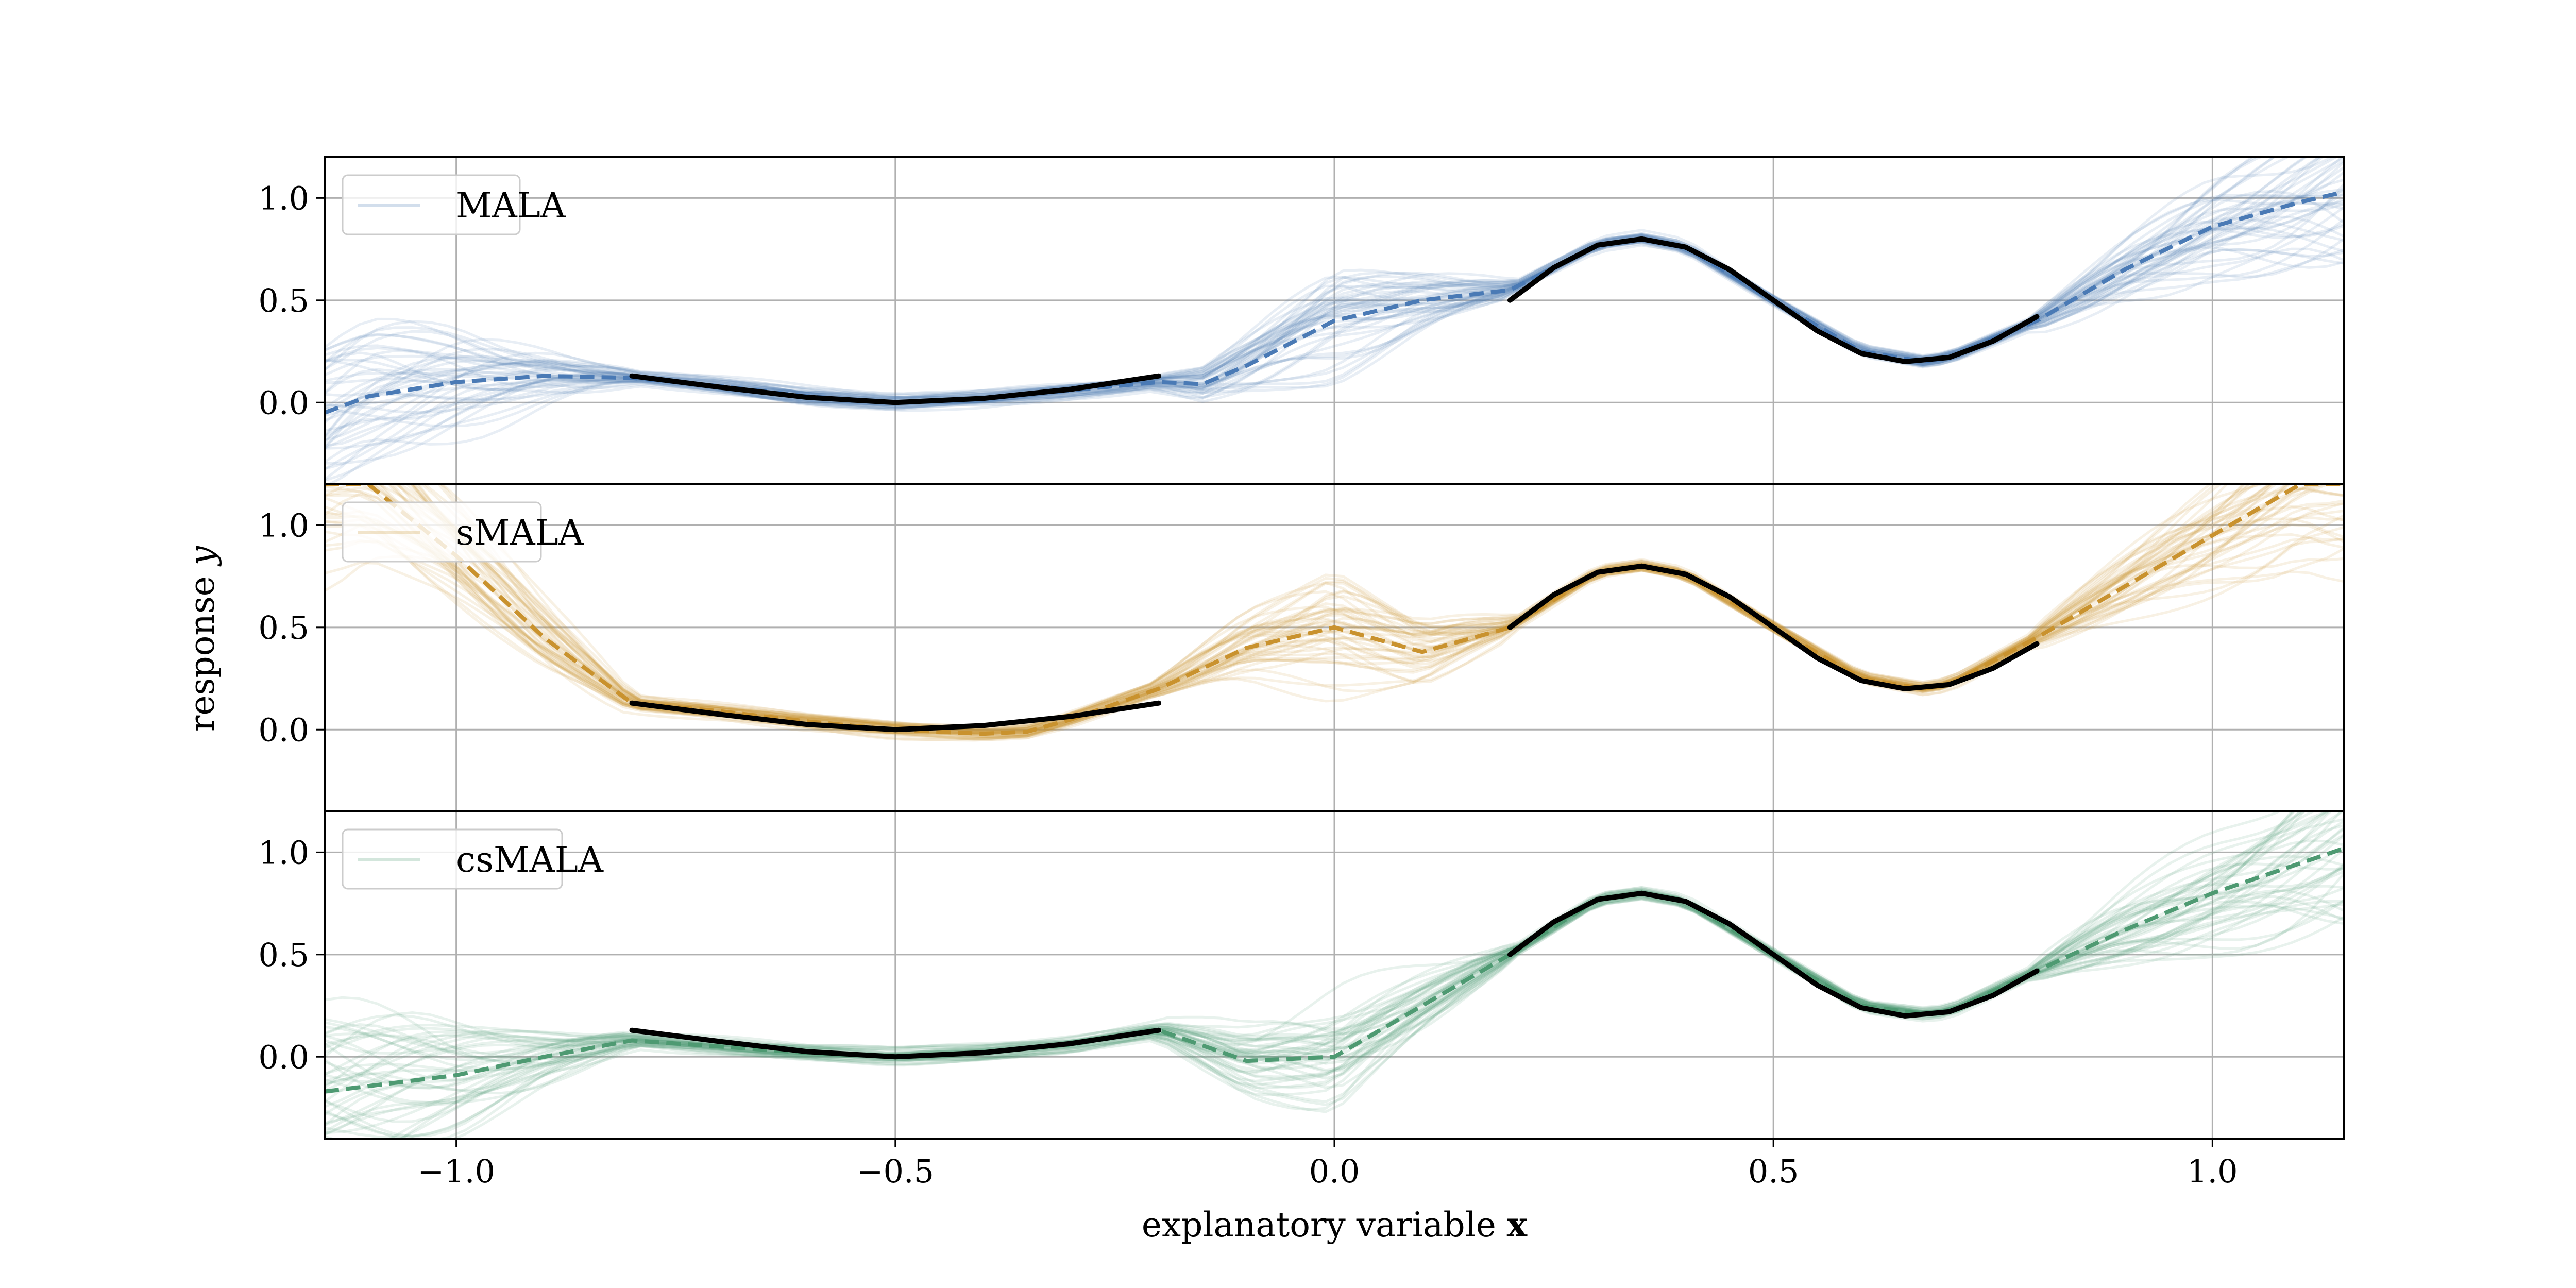 The height and width of the screenshot is (1288, 2576). What do you see at coordinates (1773, 1171) in the screenshot?
I see `x-tick-label: 0.5` at bounding box center [1773, 1171].